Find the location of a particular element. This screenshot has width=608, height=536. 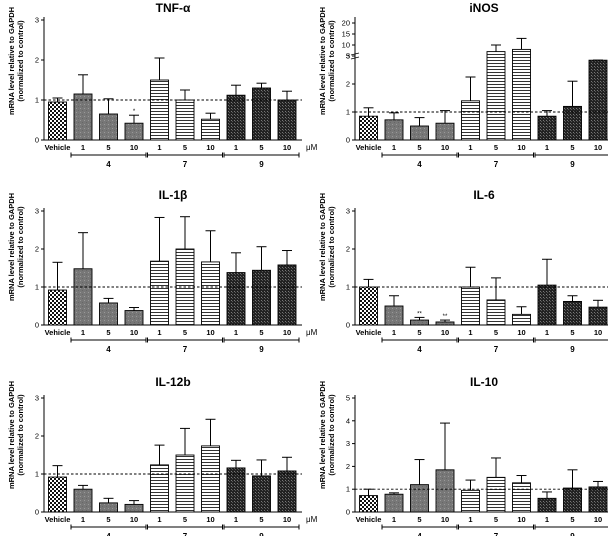

chart-1-y-tick-label: 1 is located at coordinates (348, 112).